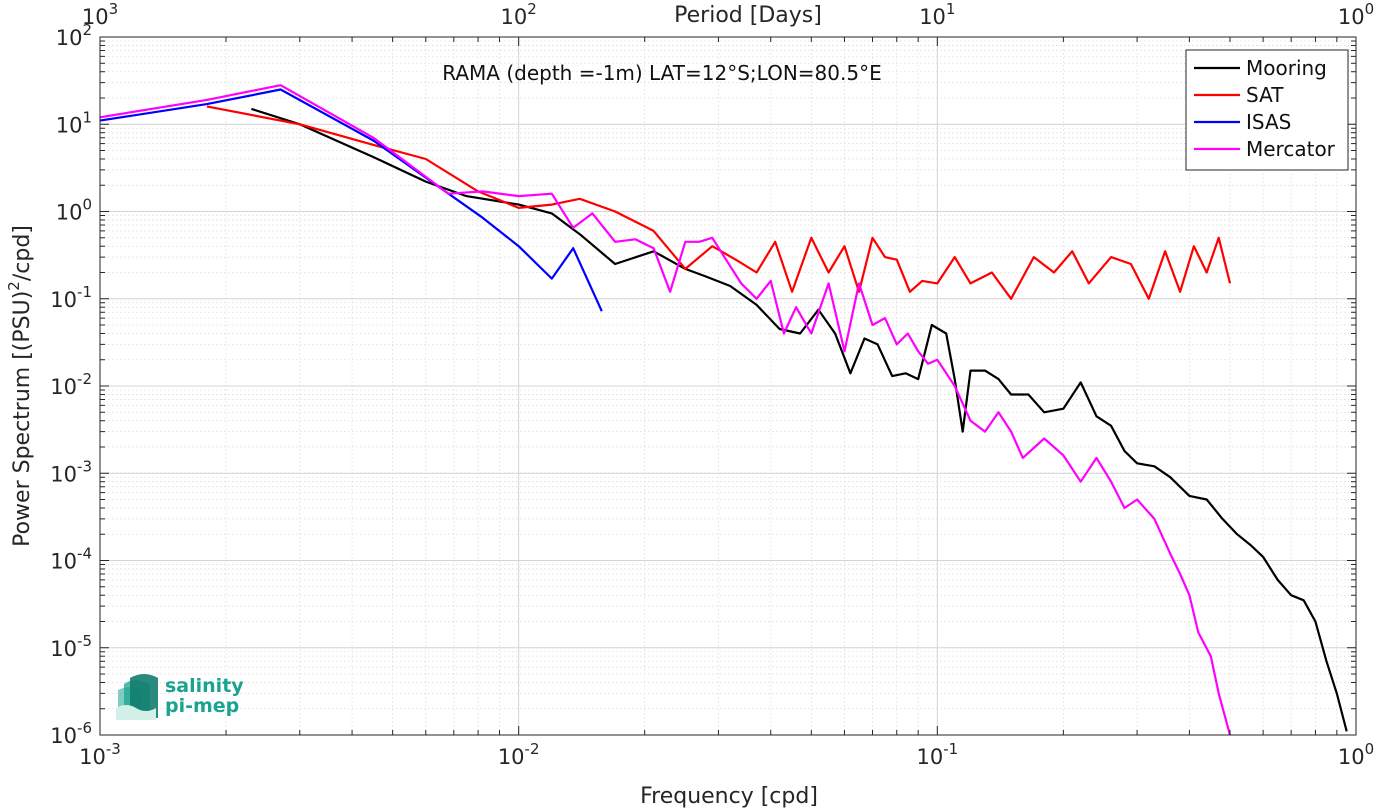 The image size is (1383, 809). I want to click on legend-box, so click(1267, 110).